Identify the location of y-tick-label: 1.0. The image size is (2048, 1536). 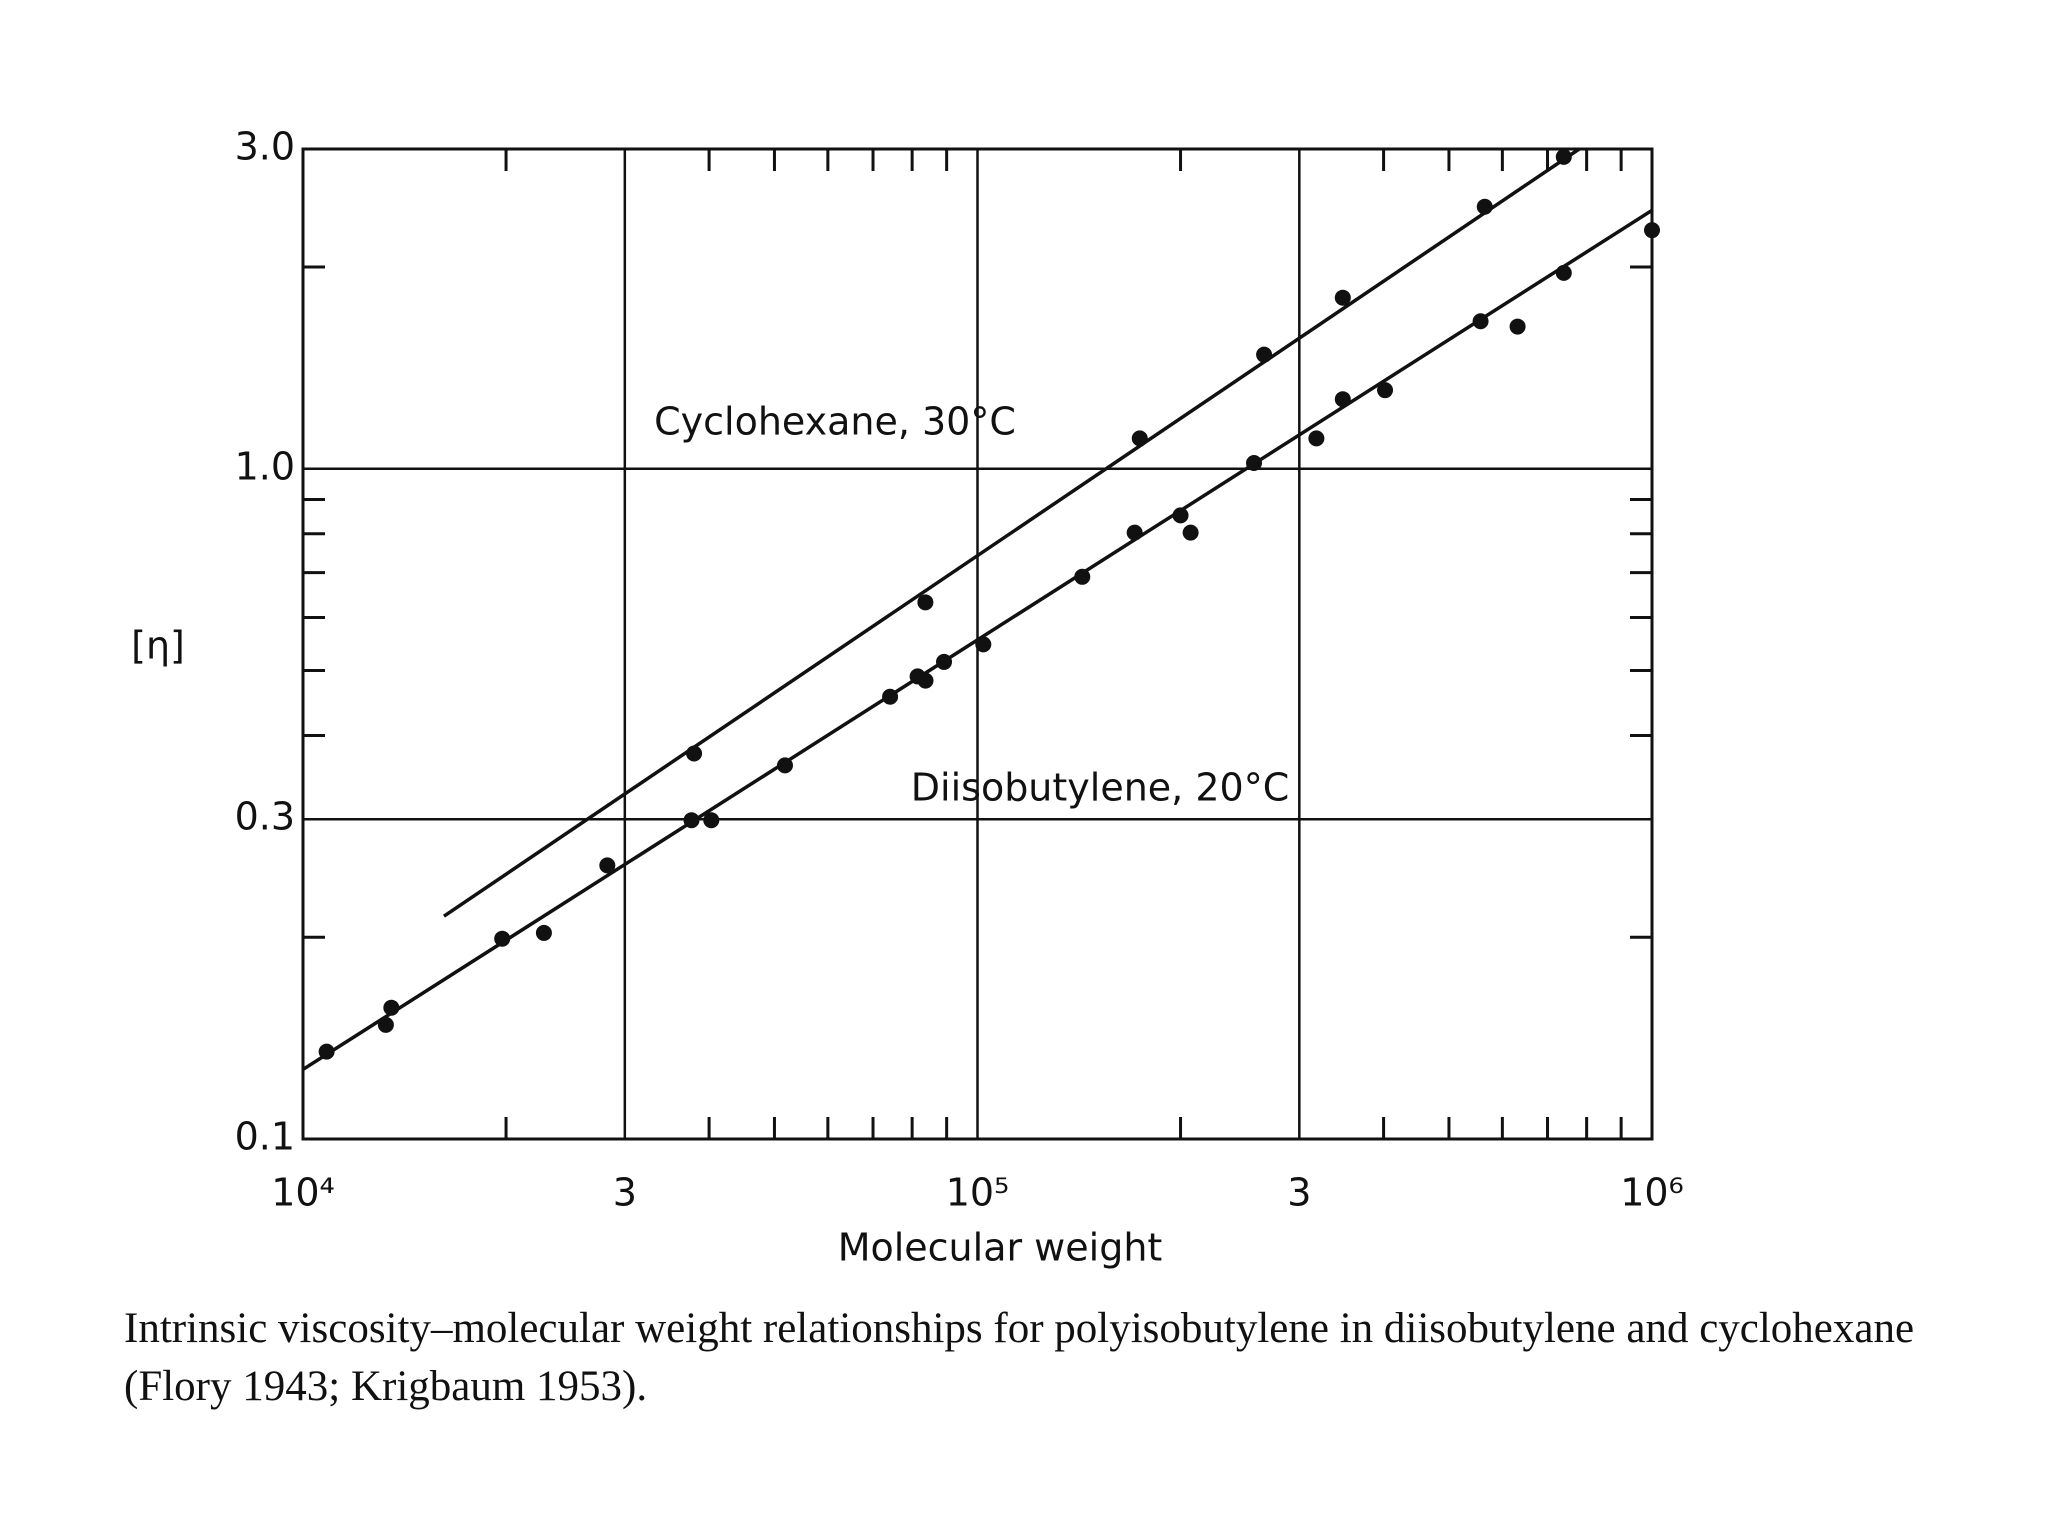
(265, 466).